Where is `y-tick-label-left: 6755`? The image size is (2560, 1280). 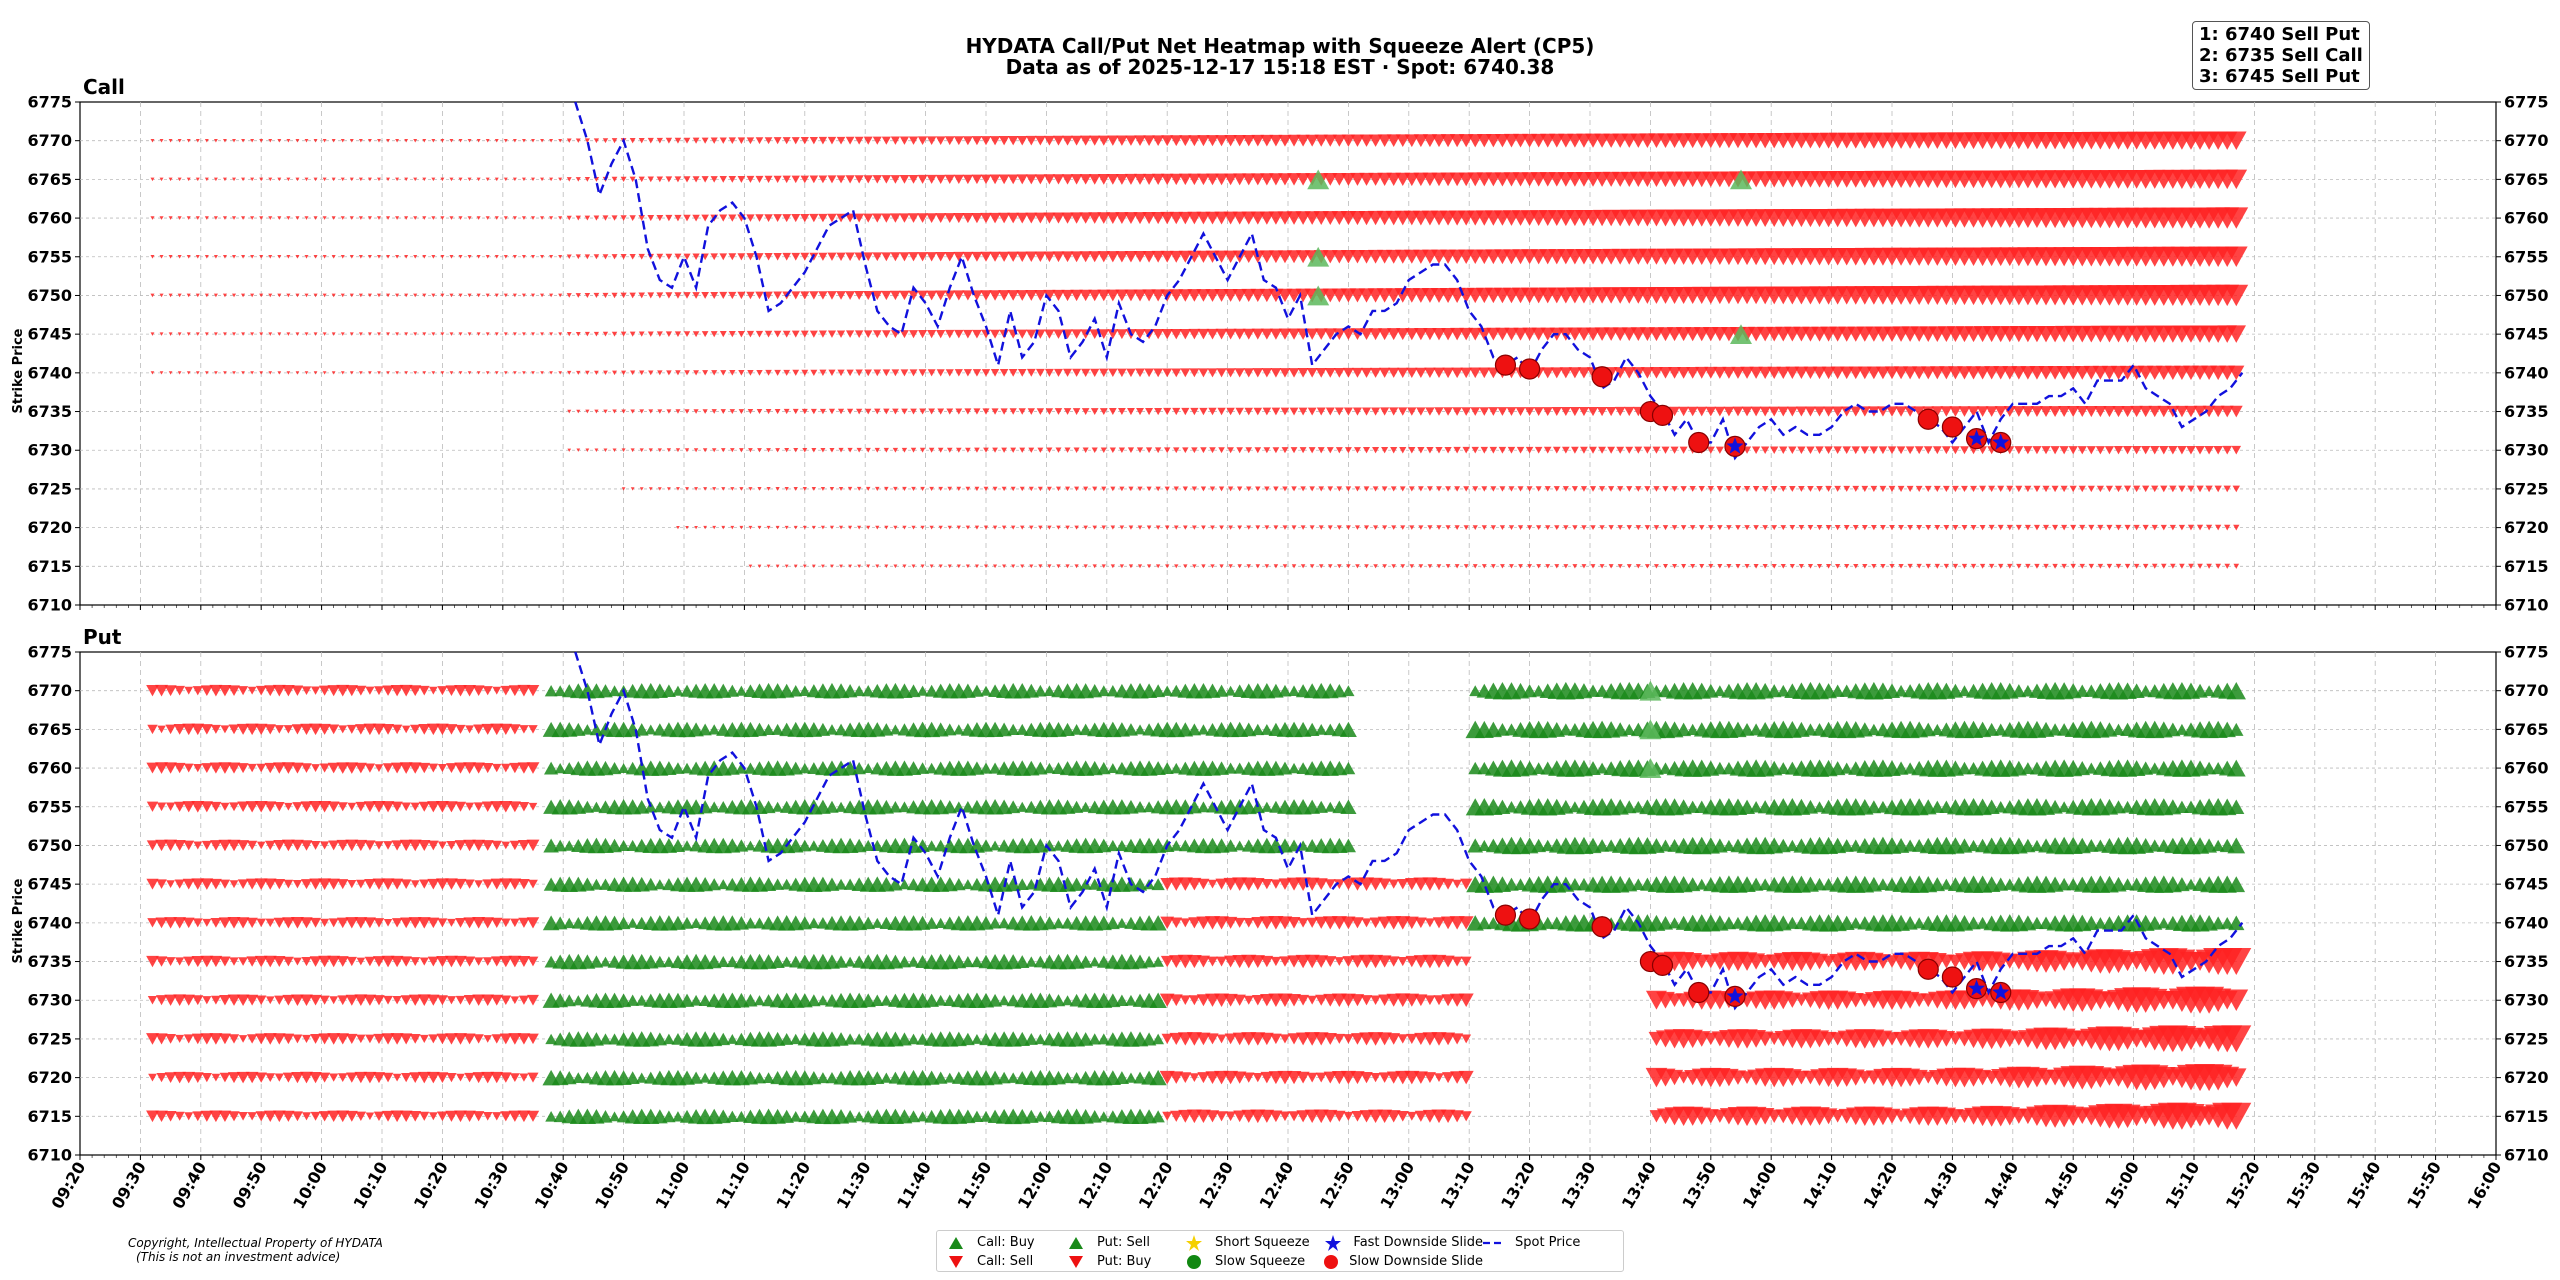
y-tick-label-left: 6755 is located at coordinates (49, 806).